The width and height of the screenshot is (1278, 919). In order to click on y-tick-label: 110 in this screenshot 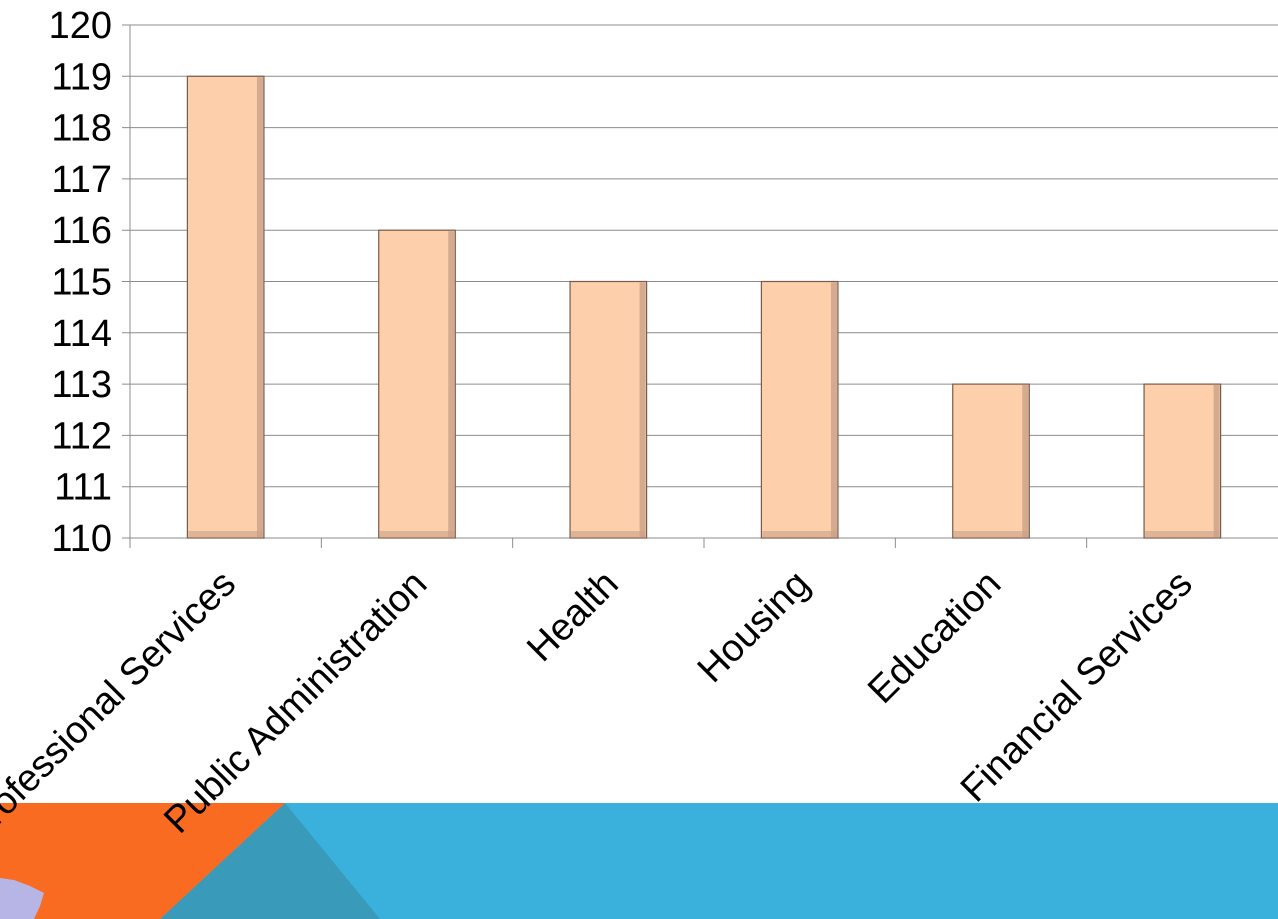, I will do `click(81, 539)`.